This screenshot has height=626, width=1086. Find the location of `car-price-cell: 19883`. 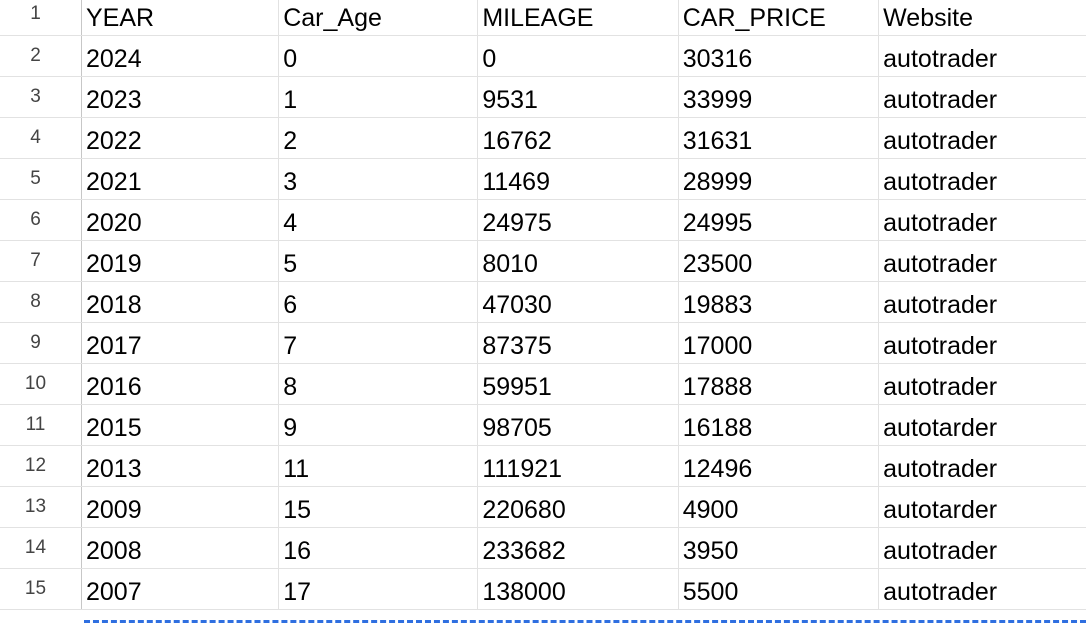

car-price-cell: 19883 is located at coordinates (779, 302).